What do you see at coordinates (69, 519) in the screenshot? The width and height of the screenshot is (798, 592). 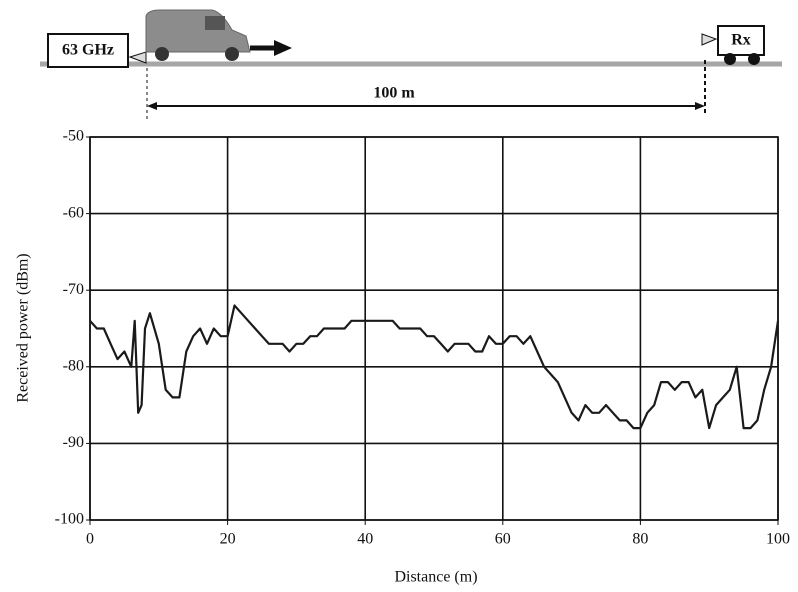 I see `y-tick-label: -100` at bounding box center [69, 519].